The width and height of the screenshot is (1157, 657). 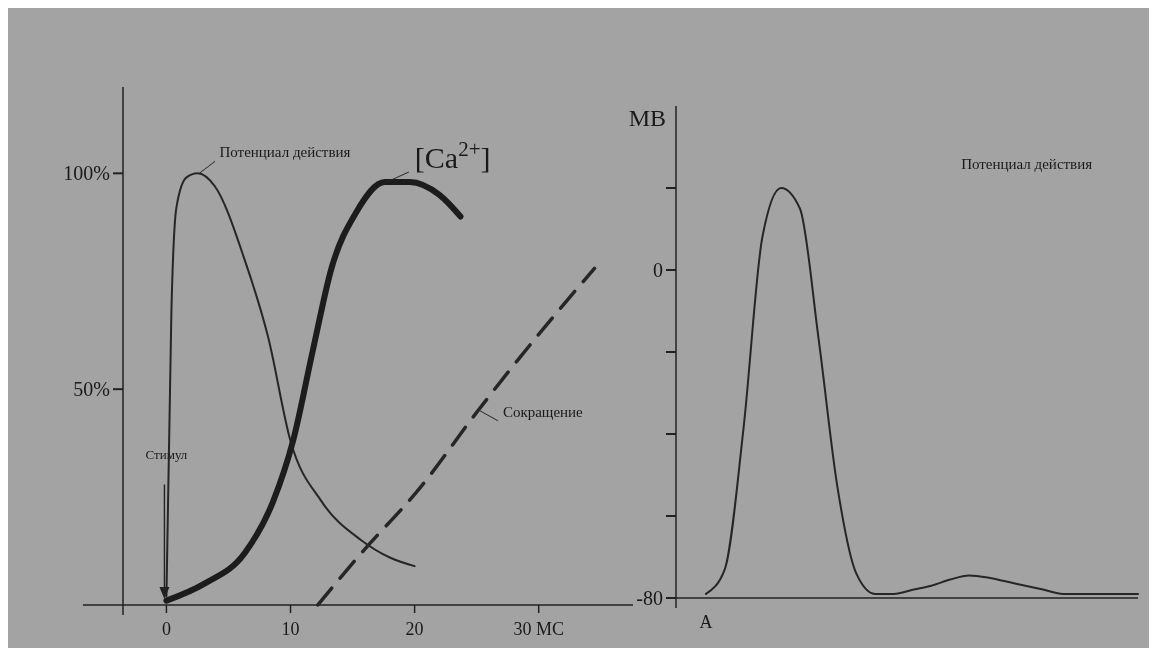 What do you see at coordinates (647, 118) in the screenshot?
I see `y-axis-title: МВ` at bounding box center [647, 118].